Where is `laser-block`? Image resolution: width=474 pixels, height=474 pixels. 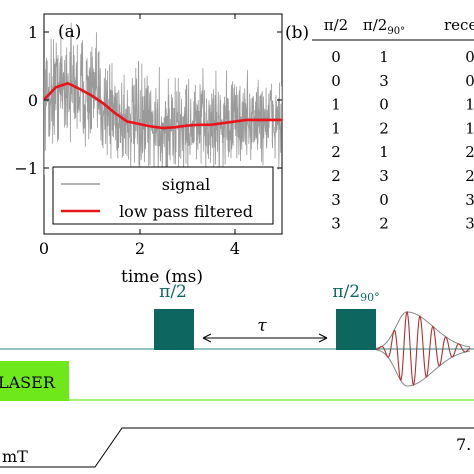
laser-block is located at coordinates (34, 381).